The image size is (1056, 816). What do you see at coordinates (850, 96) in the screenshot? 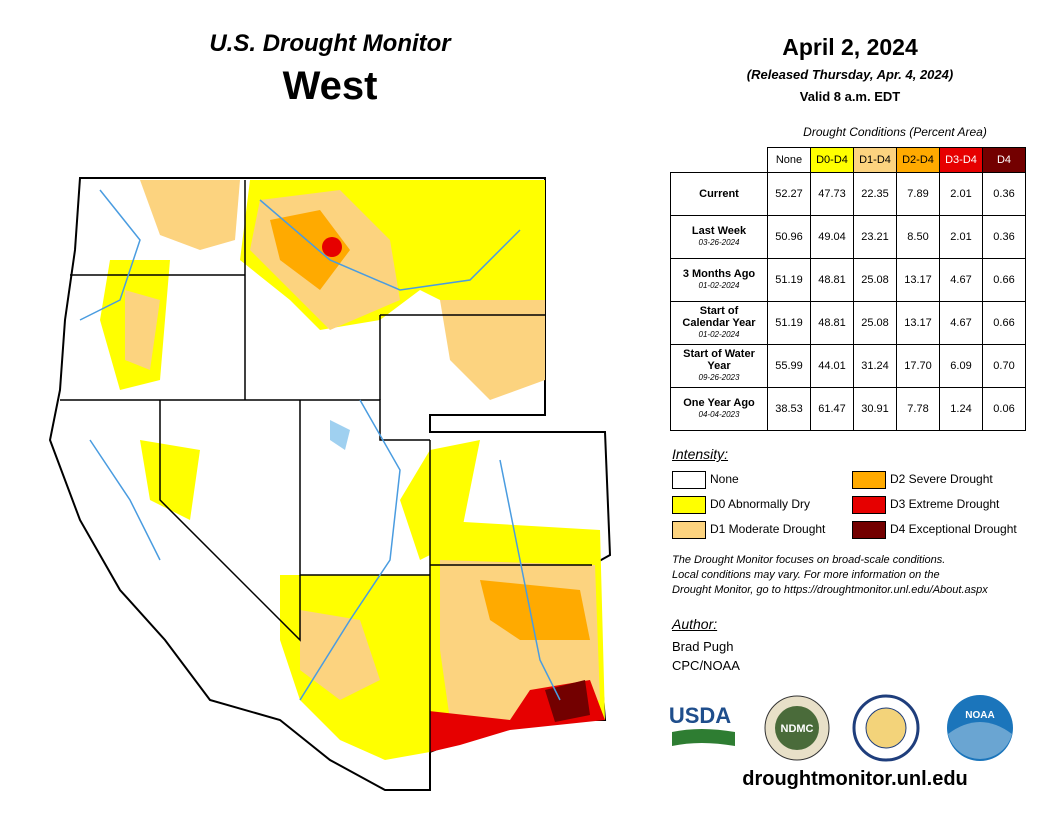
I see `valid: Valid 8 a.m. EDT` at bounding box center [850, 96].